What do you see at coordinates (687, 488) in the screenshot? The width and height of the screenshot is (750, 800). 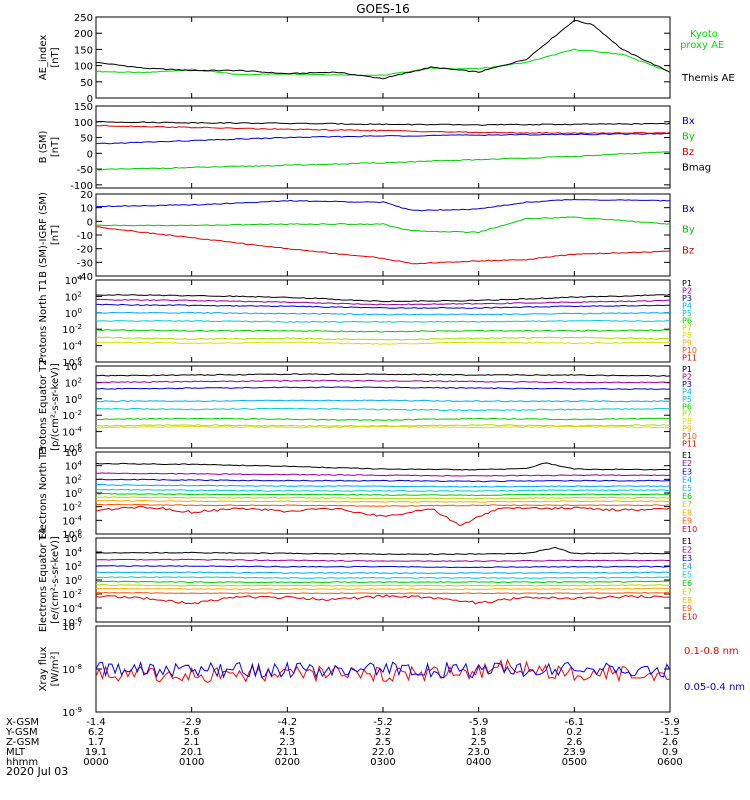 I see `legend-e5: E5` at bounding box center [687, 488].